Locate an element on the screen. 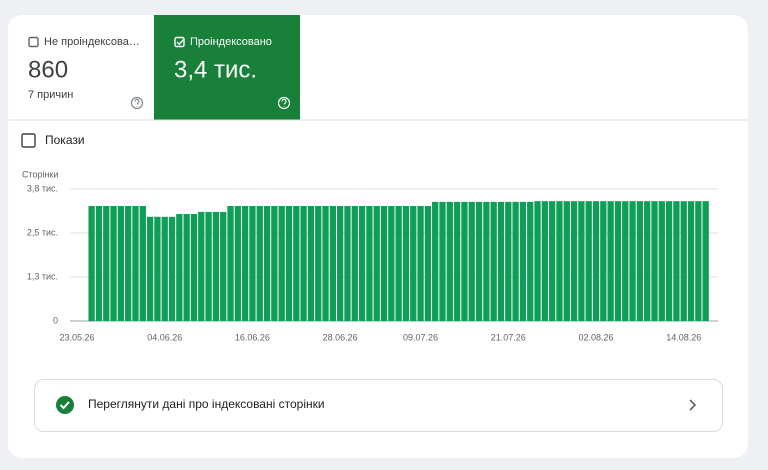 The width and height of the screenshot is (768, 470). tab-subtitle: 7 причин is located at coordinates (50, 95).